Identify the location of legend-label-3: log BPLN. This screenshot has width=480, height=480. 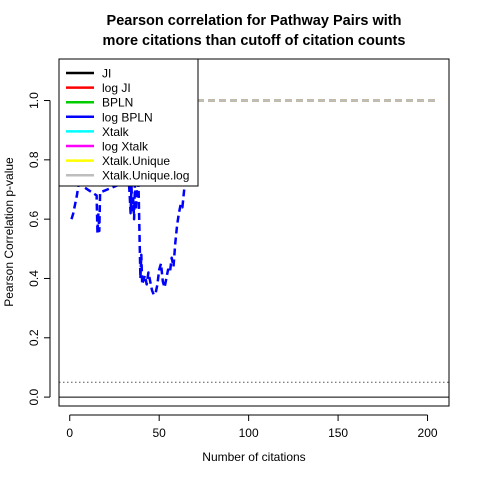
(127, 117).